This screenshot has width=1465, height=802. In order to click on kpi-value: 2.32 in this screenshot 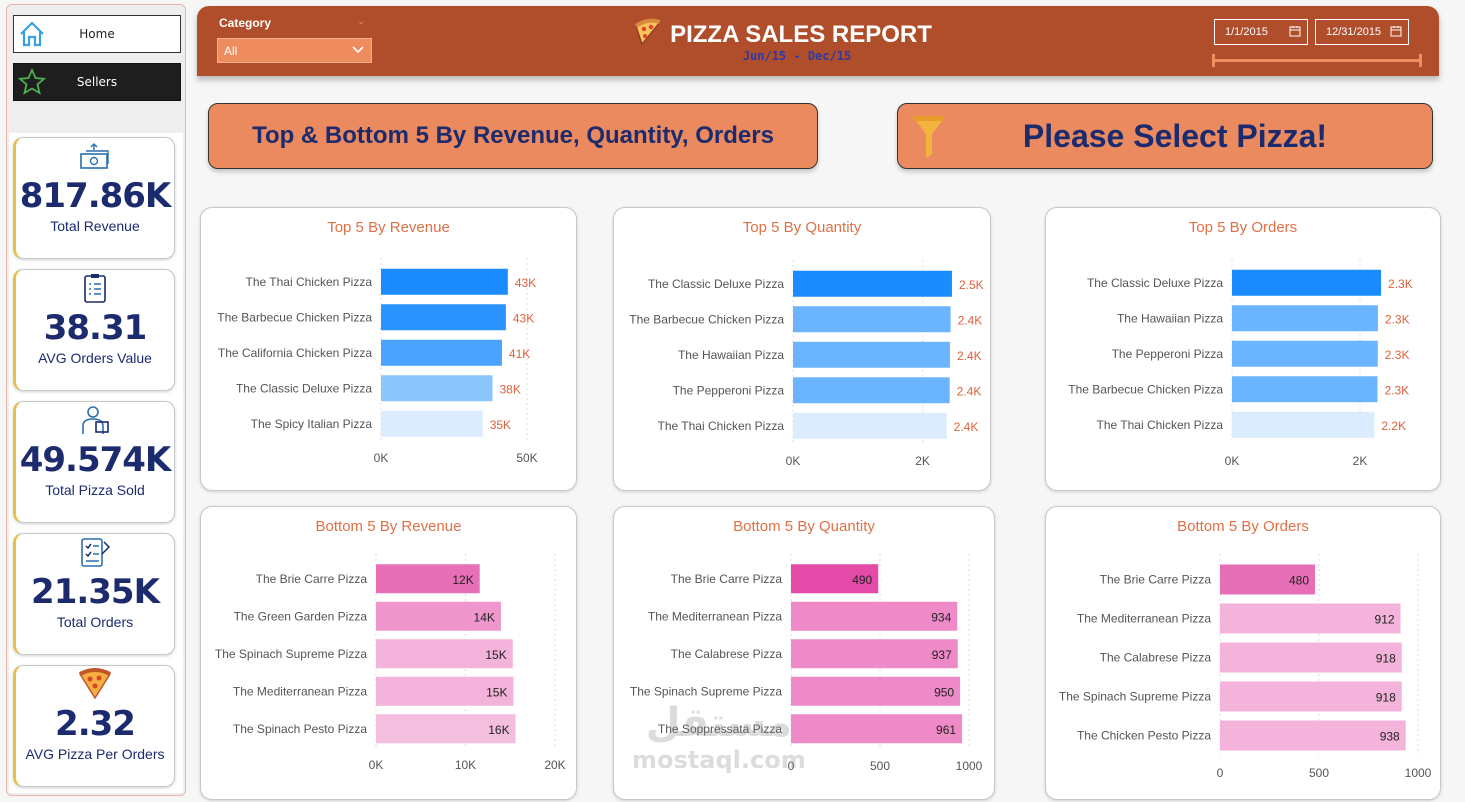, I will do `click(95, 724)`.